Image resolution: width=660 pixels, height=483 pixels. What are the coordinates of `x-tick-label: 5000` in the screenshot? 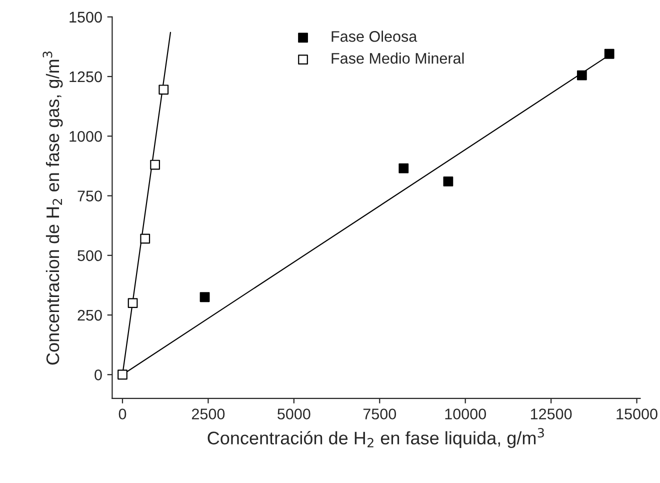 It's located at (294, 414).